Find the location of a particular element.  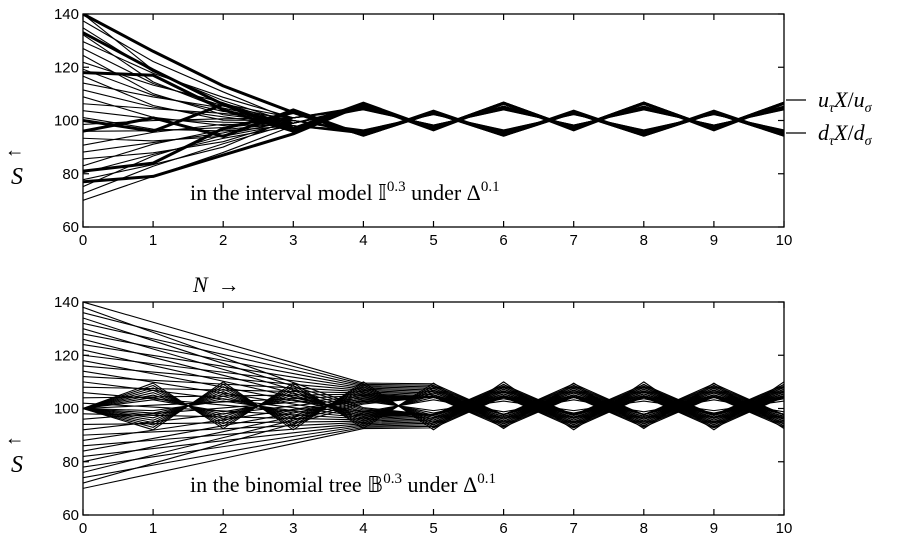

binomial-mesh-line is located at coordinates (433, 406).